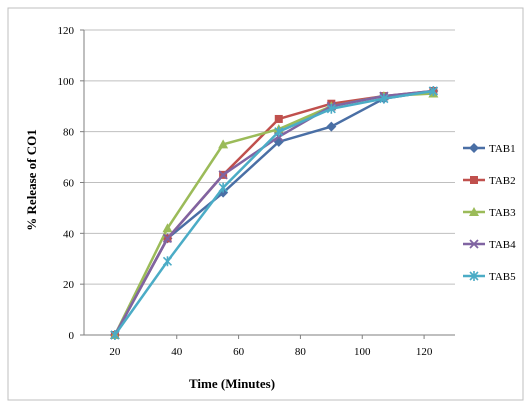 Image resolution: width=531 pixels, height=406 pixels. I want to click on y-tick-label: 60, so click(69, 184).